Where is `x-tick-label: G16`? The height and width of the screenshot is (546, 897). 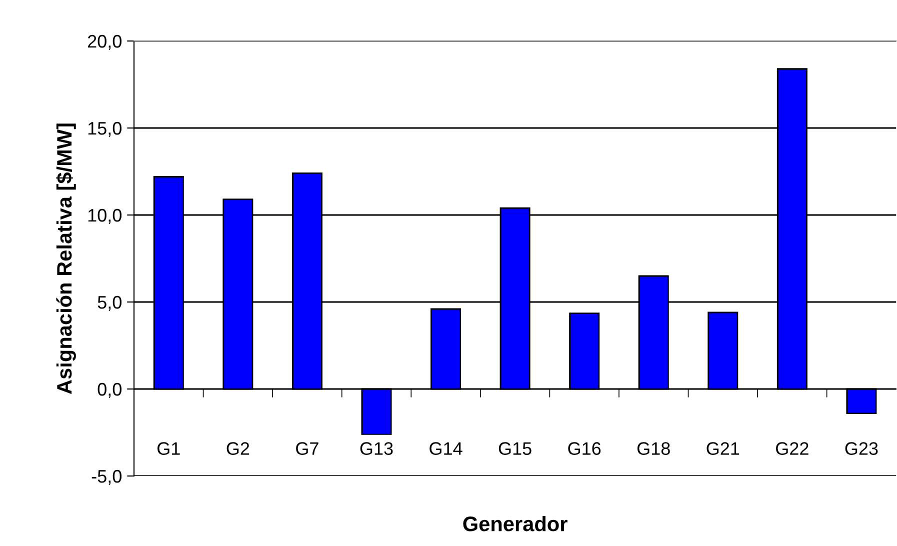 x-tick-label: G16 is located at coordinates (584, 448).